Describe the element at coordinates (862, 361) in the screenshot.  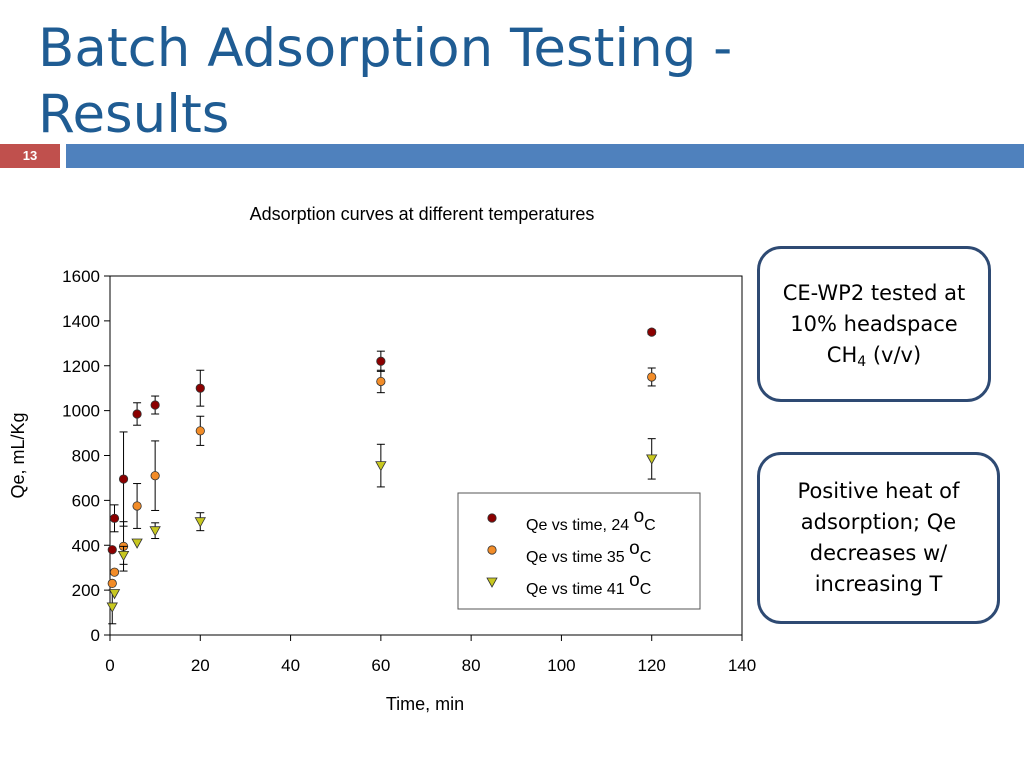
I see `subscript-4: 4` at that location.